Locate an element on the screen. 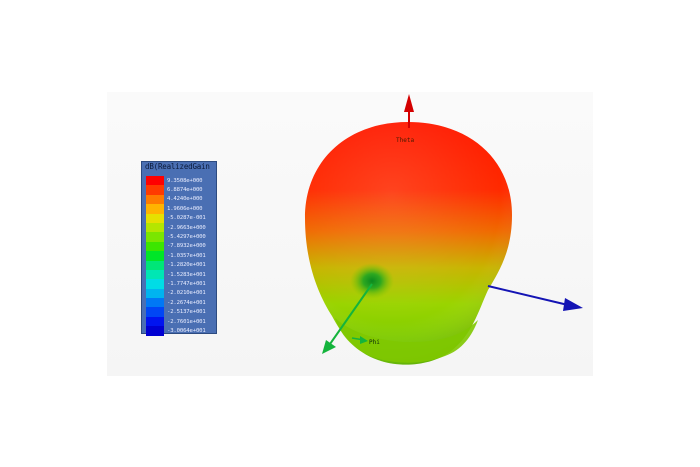 This screenshot has height=467, width=700. legend-label: -1.7747e+001 is located at coordinates (186, 283).